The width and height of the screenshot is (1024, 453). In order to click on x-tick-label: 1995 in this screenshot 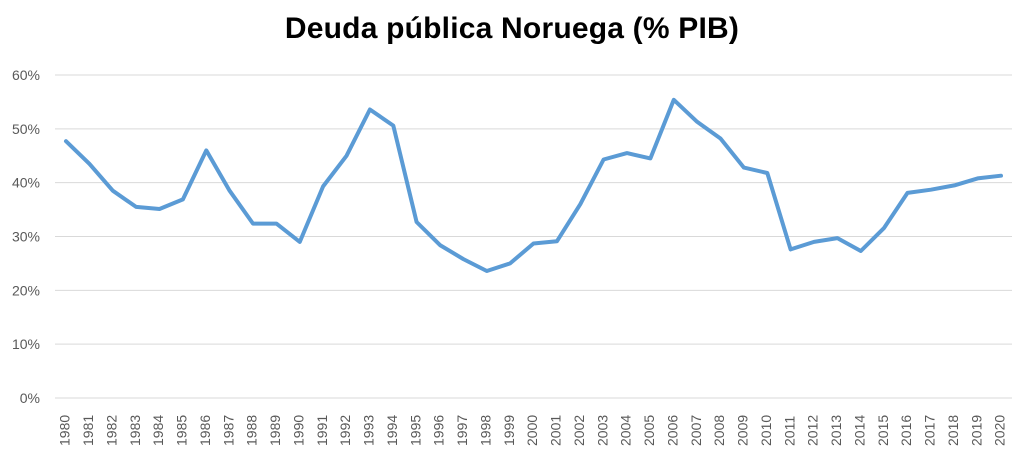, I will do `click(415, 430)`.